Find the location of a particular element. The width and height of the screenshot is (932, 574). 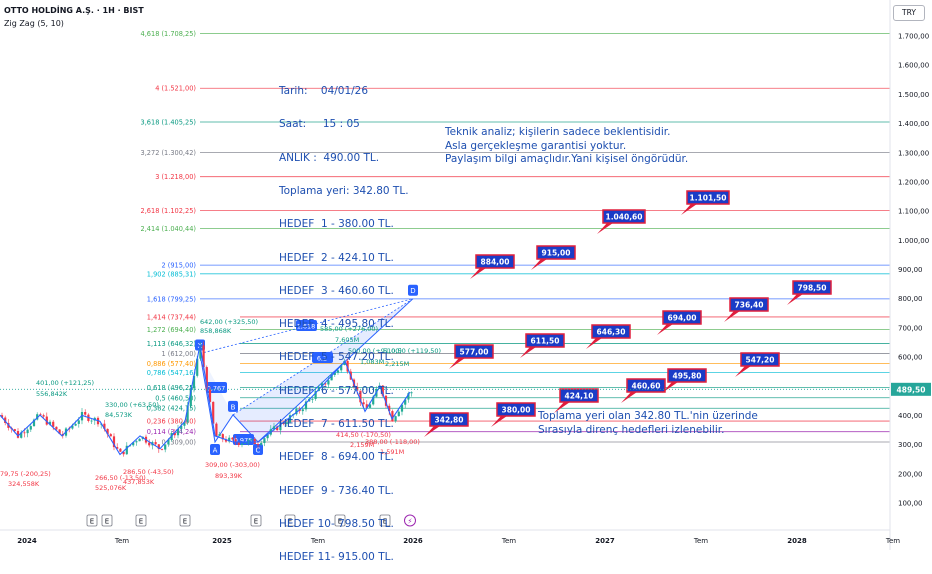

info-line: HEDEF 11- 915.00 TL. is located at coordinates (336, 557).